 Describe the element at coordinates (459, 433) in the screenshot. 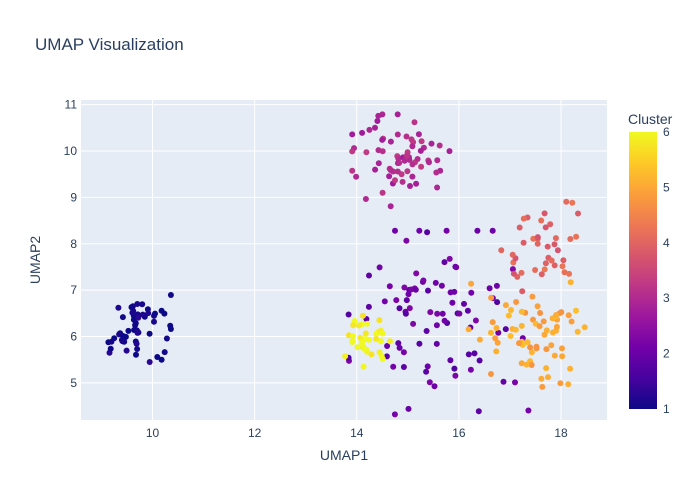

I see `x-tick-label: 16` at that location.